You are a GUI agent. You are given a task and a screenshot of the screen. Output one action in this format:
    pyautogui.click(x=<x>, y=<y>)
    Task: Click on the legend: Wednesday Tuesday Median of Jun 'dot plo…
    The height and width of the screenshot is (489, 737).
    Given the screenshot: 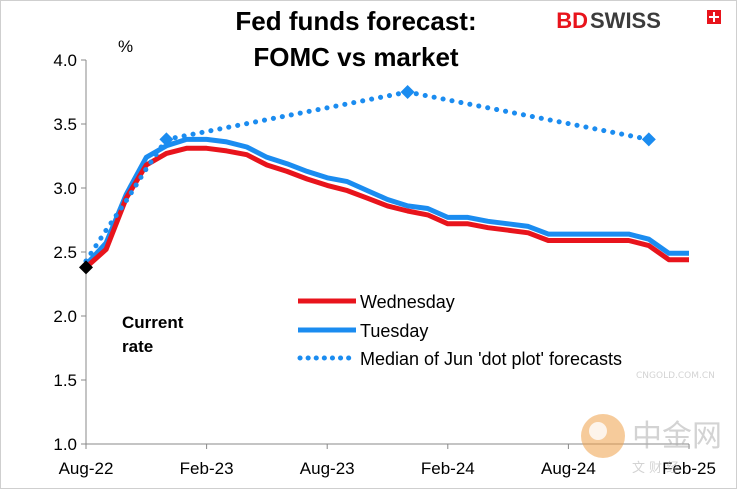 What is the action you would take?
    pyautogui.click(x=459, y=330)
    